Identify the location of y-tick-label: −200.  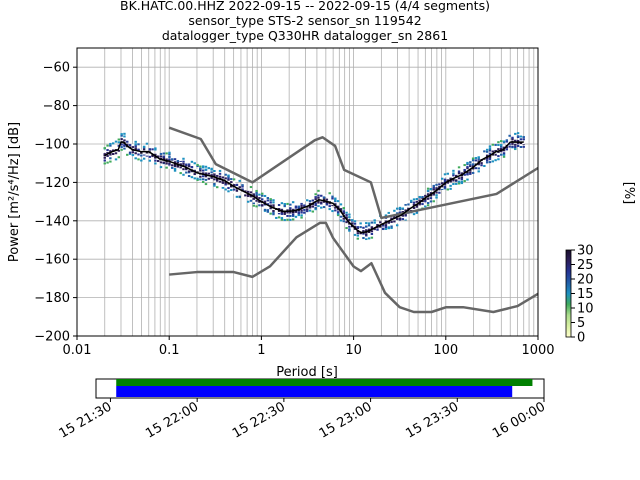
(52, 337).